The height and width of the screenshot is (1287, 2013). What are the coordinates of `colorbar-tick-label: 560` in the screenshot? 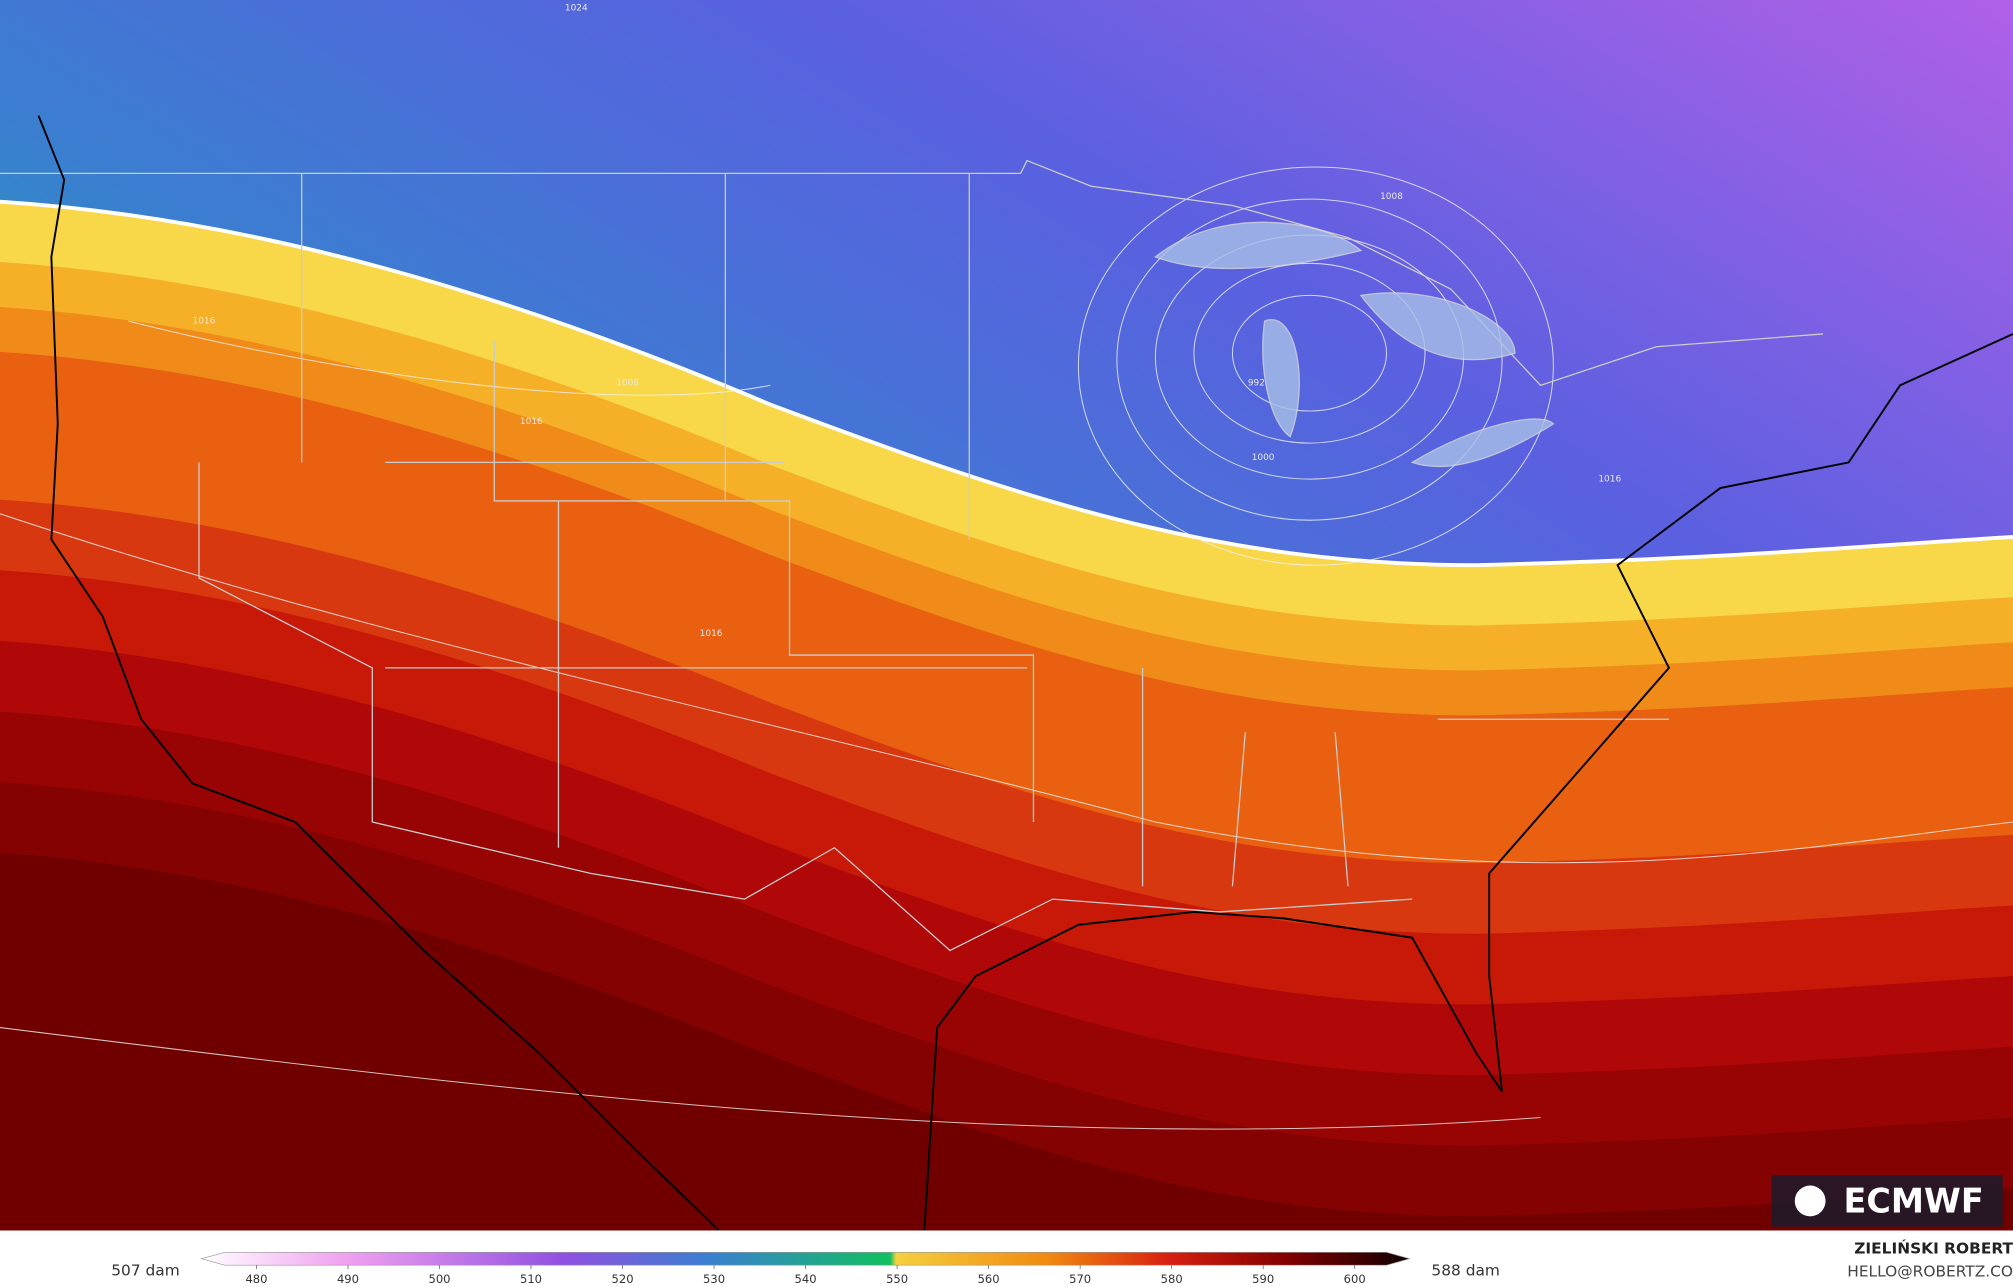 It's located at (989, 1279).